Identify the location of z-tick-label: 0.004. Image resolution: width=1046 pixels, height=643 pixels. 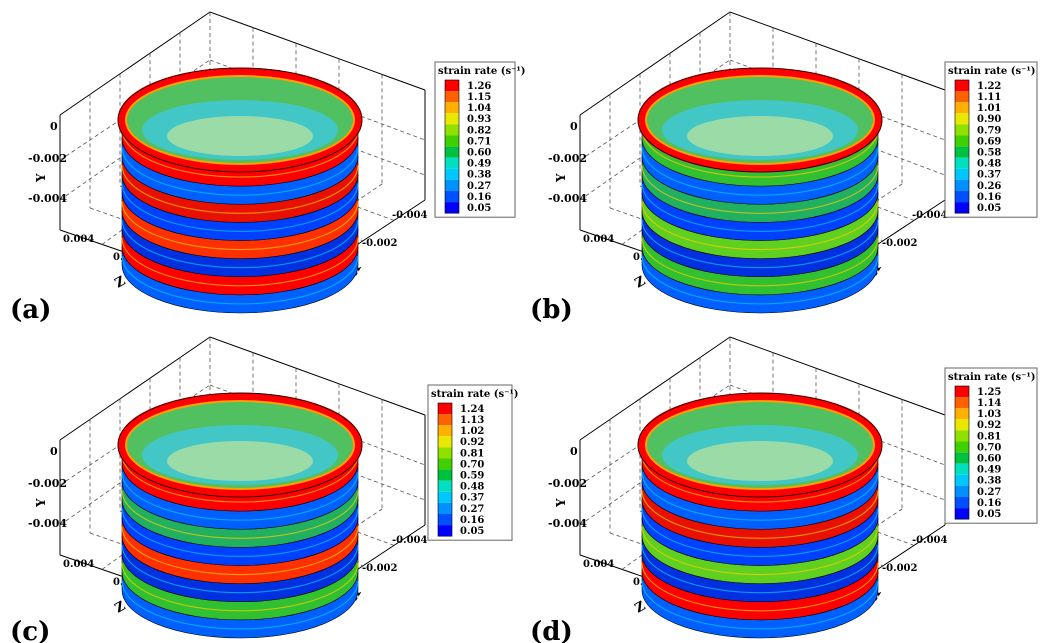
(598, 239).